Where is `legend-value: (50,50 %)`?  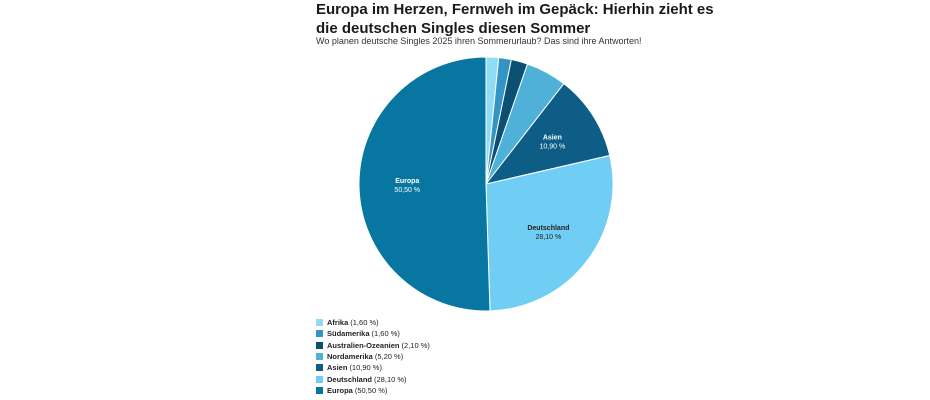 legend-value: (50,50 %) is located at coordinates (371, 390).